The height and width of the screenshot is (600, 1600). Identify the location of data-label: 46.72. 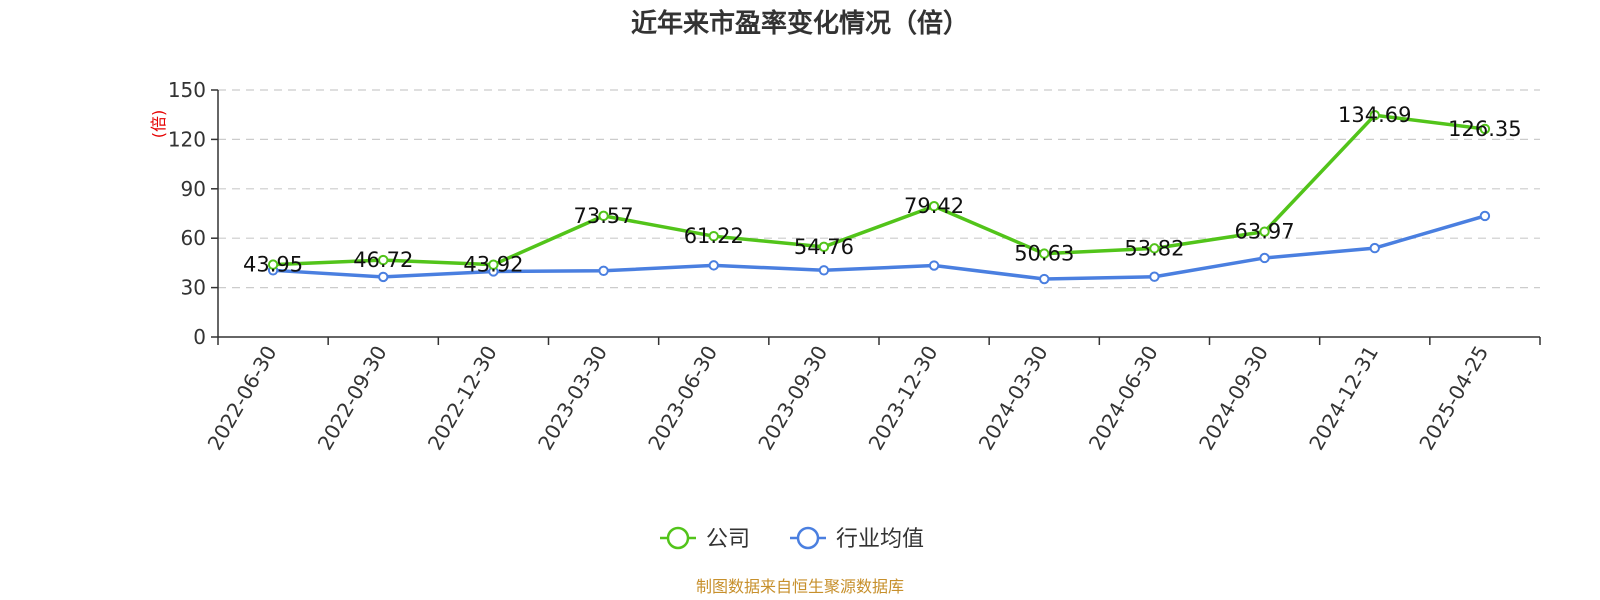
(383, 260).